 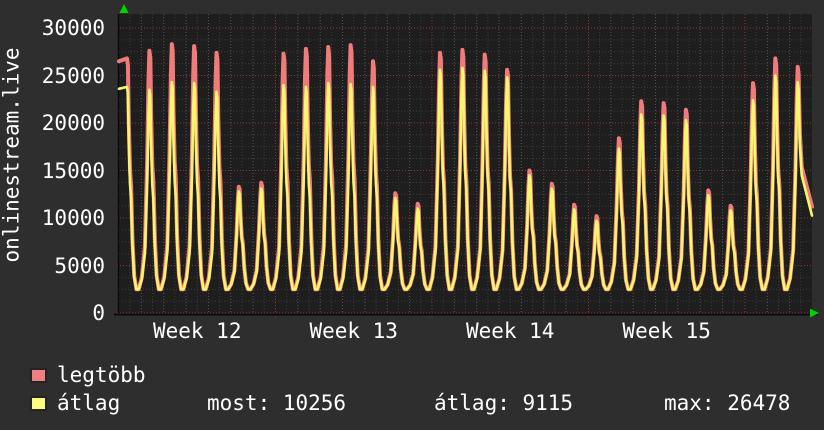 What do you see at coordinates (73, 28) in the screenshot?
I see `y-tick-label-30000: 30000` at bounding box center [73, 28].